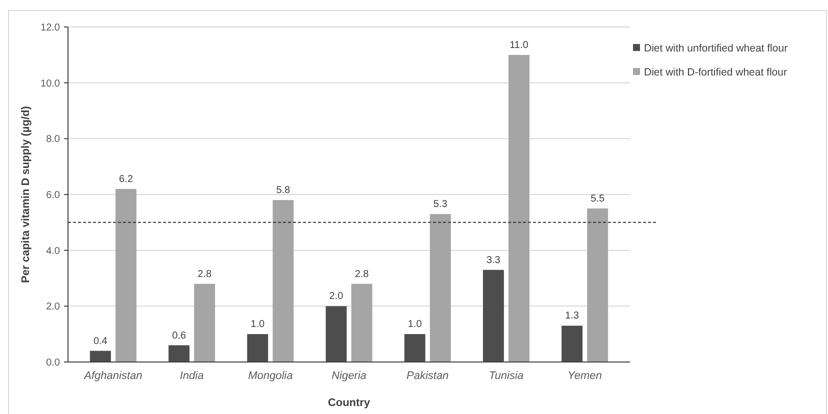 This screenshot has height=414, width=828. What do you see at coordinates (50, 28) in the screenshot?
I see `y-tick-label: 12.0` at bounding box center [50, 28].